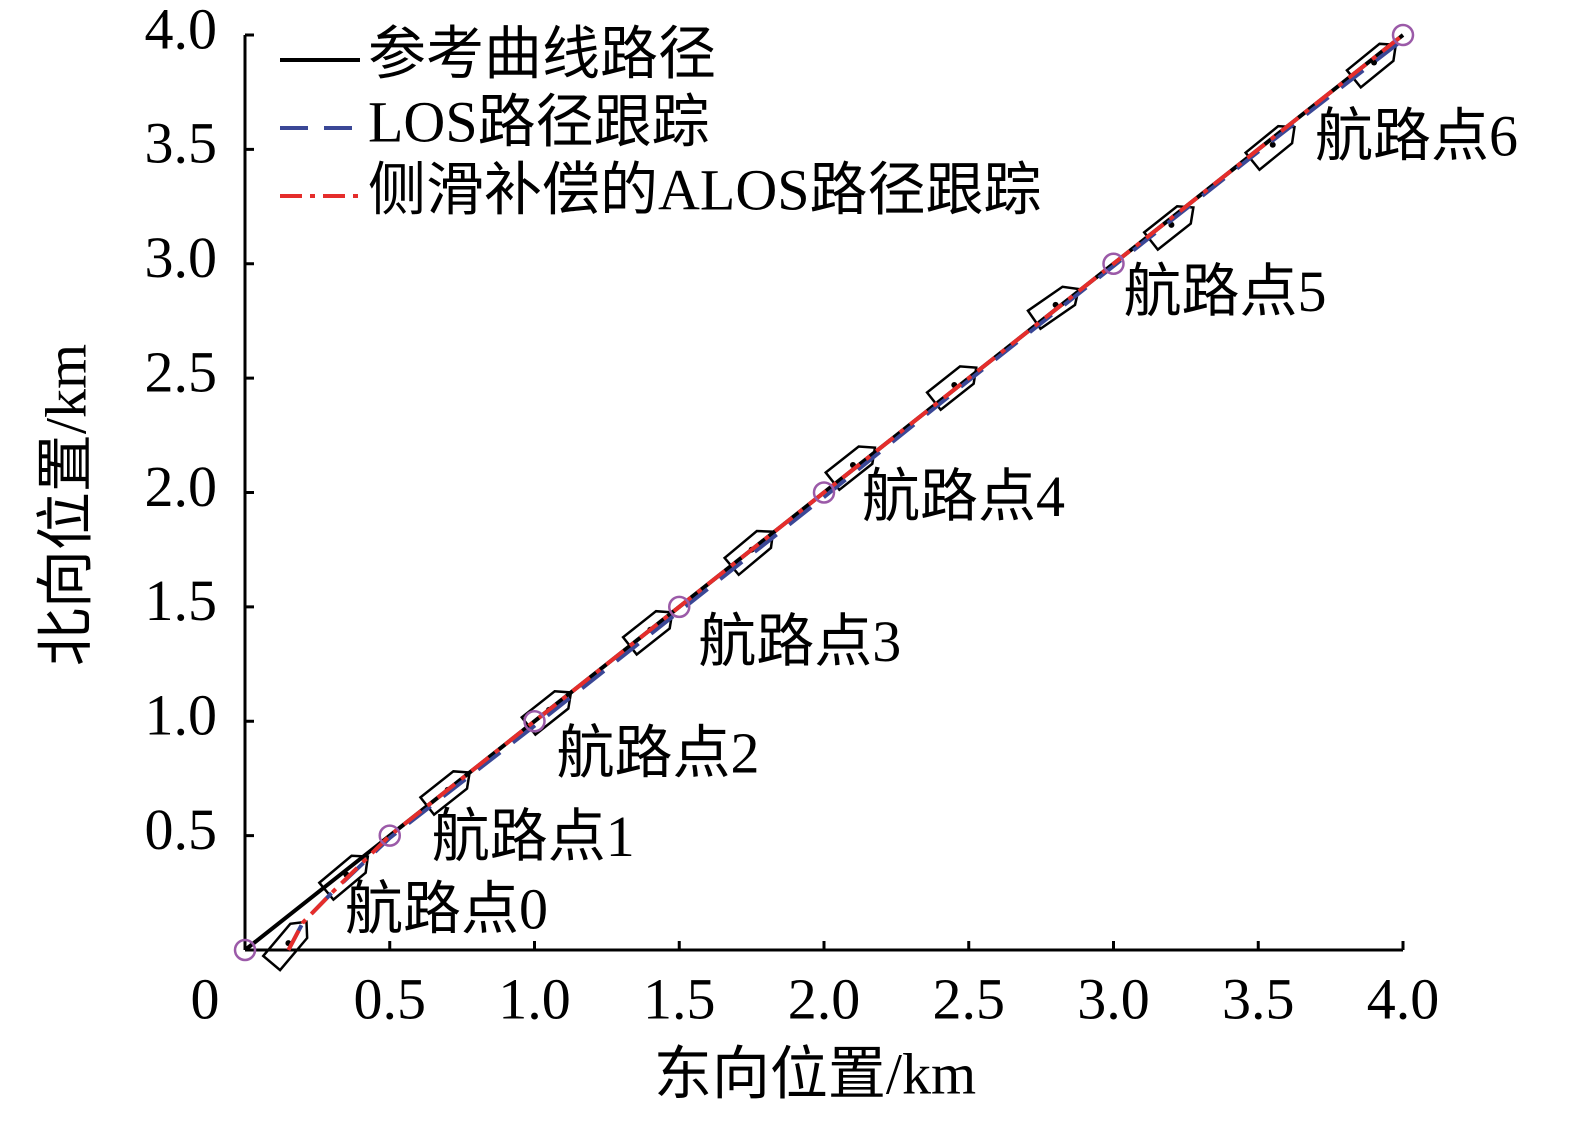  Describe the element at coordinates (1225, 291) in the screenshot. I see `waypoint-label: 航路点5` at that location.